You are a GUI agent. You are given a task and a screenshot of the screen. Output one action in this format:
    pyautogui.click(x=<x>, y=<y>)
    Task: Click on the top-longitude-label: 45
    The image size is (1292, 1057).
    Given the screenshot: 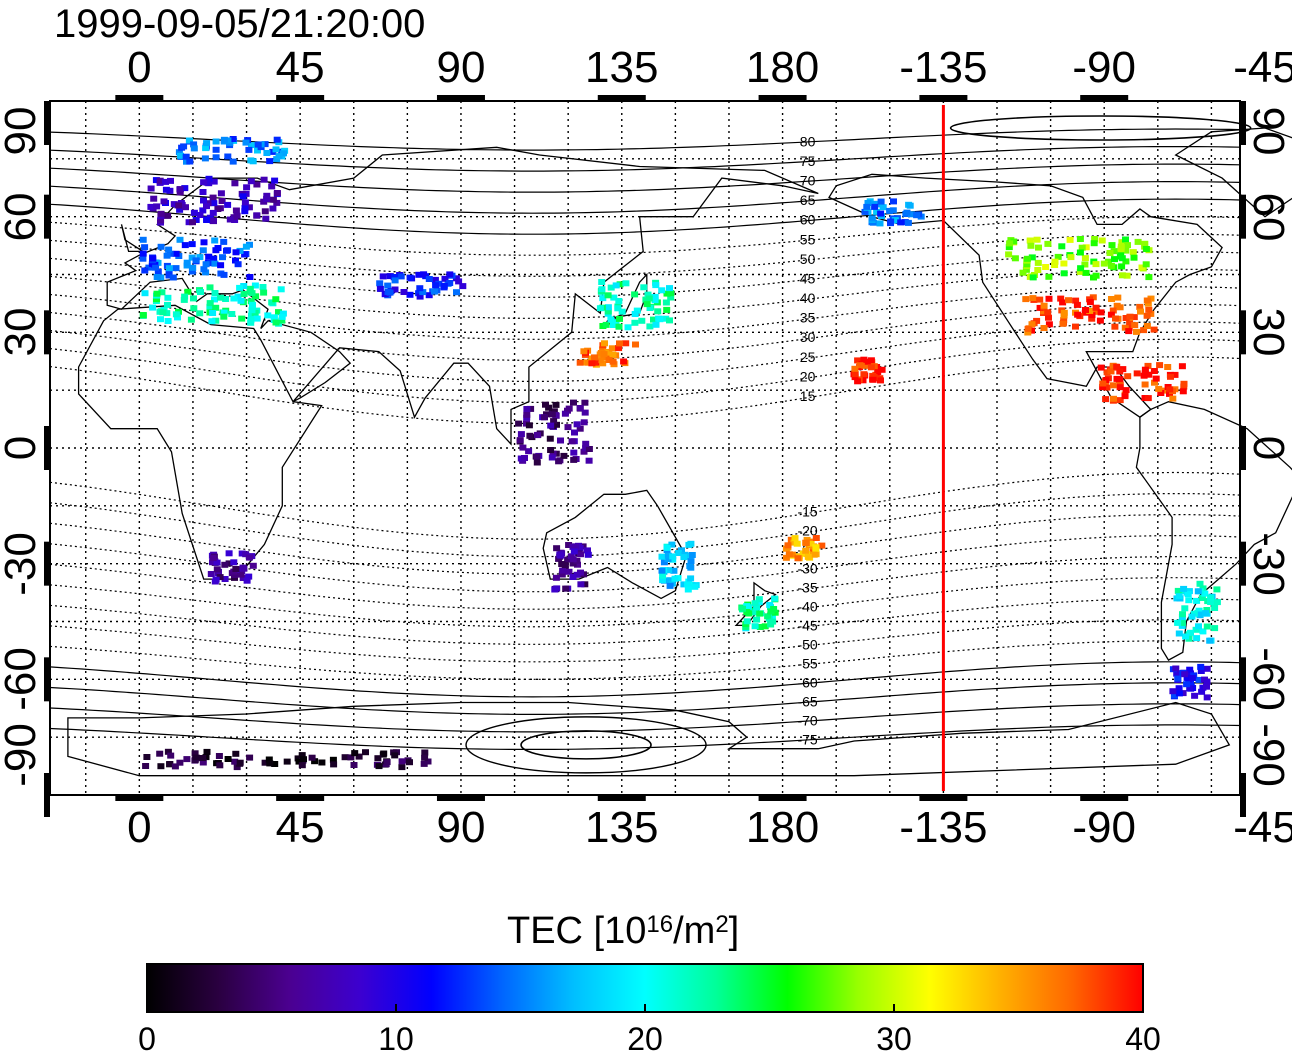 What is the action you would take?
    pyautogui.click(x=300, y=67)
    